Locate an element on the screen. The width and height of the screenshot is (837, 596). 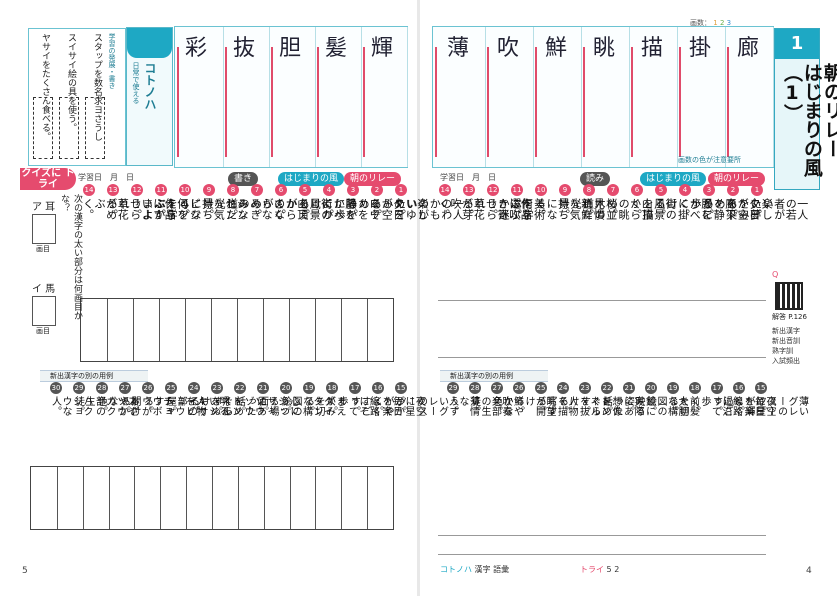
question-number: 24 is located at coordinates (563, 388).